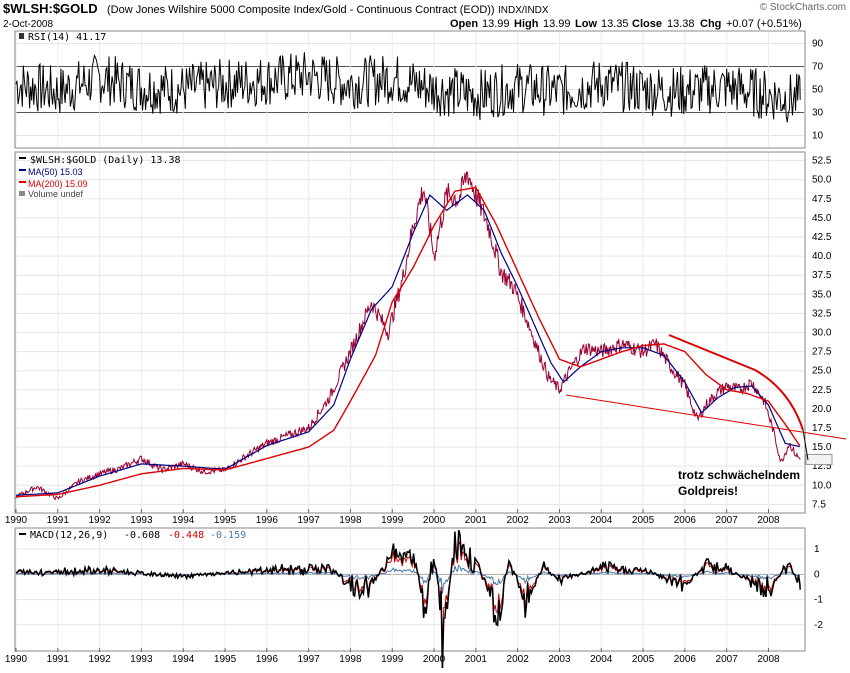 The width and height of the screenshot is (850, 673). What do you see at coordinates (601, 659) in the screenshot?
I see `x-axis-bottom-label: 2004` at bounding box center [601, 659].